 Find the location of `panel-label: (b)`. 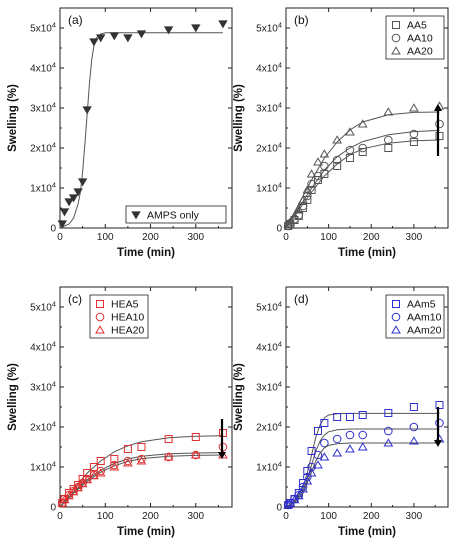

panel-label: (b) is located at coordinates (301, 20).